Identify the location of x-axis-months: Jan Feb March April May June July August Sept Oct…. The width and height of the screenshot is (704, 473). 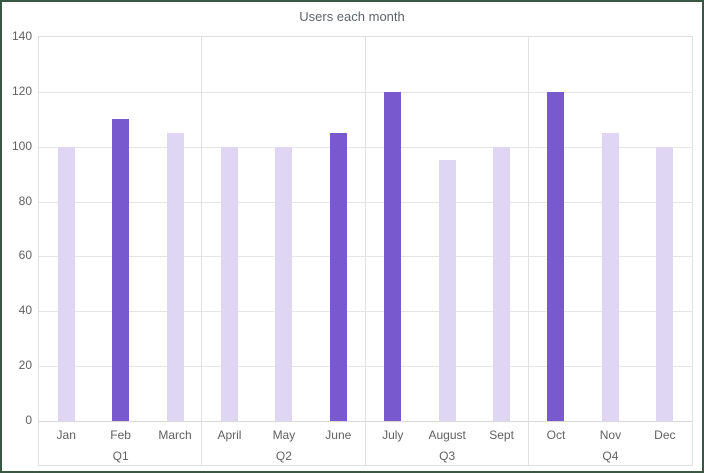
(365, 435).